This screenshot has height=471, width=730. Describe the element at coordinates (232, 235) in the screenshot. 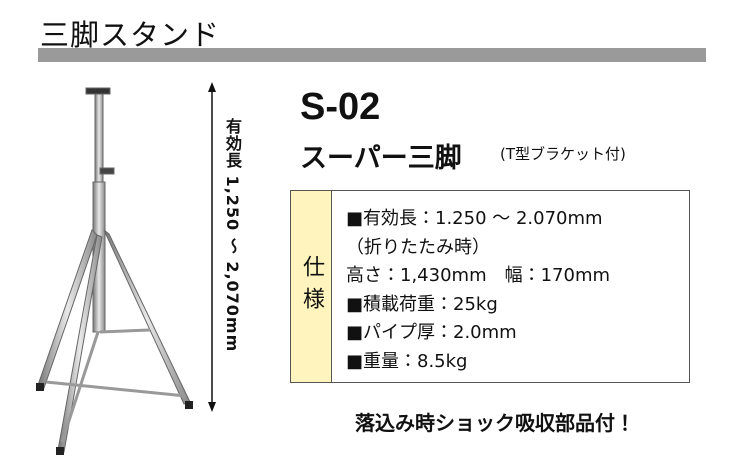

I see `dimension-label: 有効長 1,250 ～ 2,070mm` at that location.